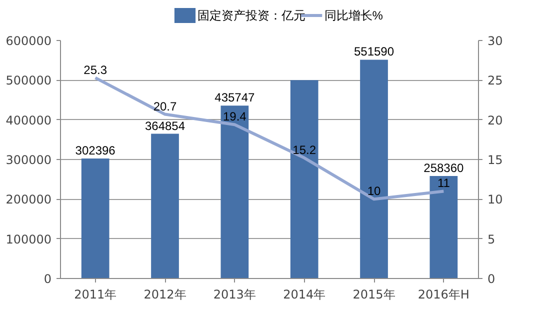  I want to click on data-label: 551590, so click(374, 51).